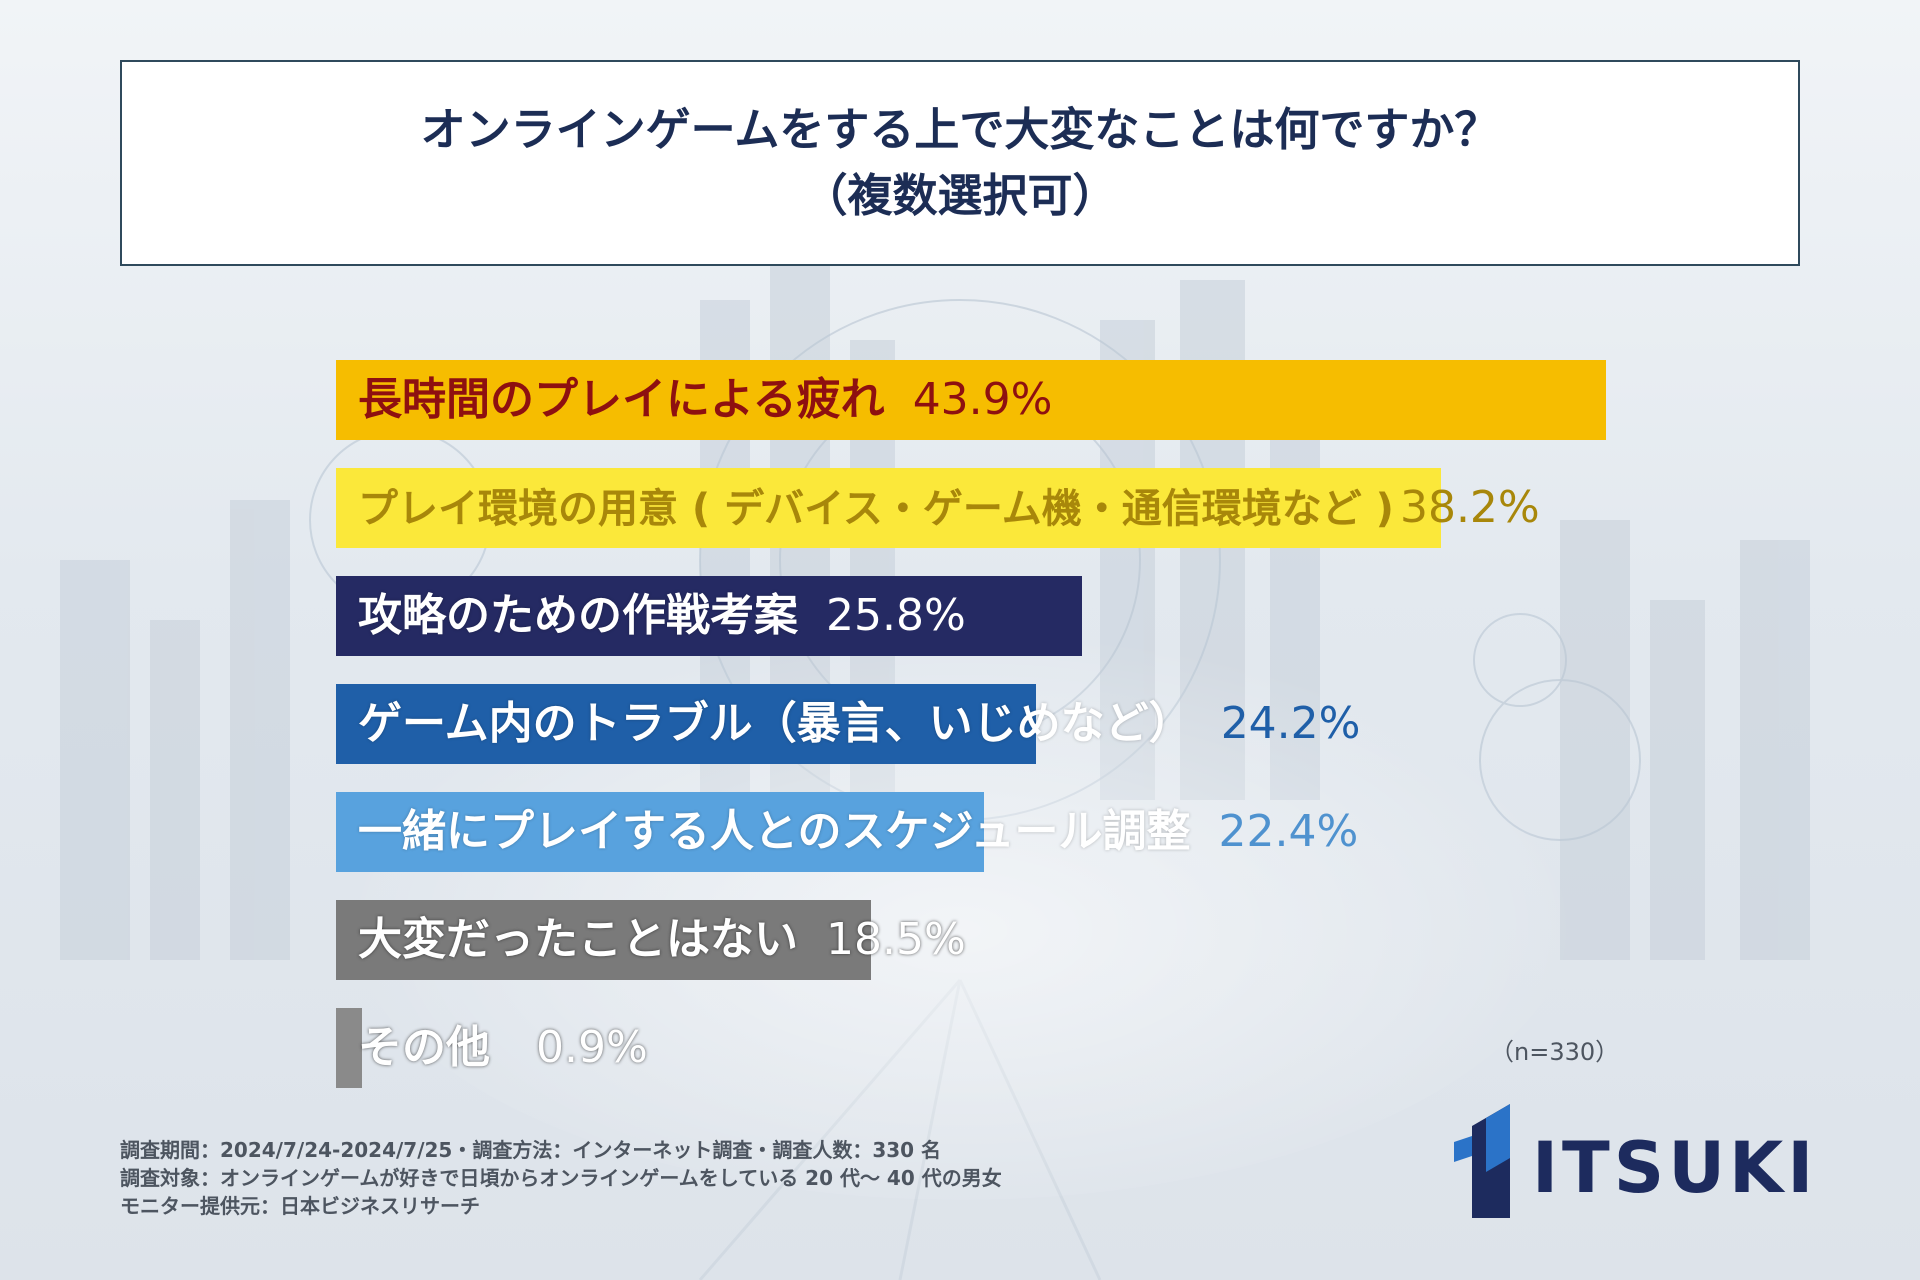 The image size is (1920, 1280). I want to click on category-label: プレイ環境の用意 ( デバイス・ゲーム機・通信環境など ), so click(876, 509).